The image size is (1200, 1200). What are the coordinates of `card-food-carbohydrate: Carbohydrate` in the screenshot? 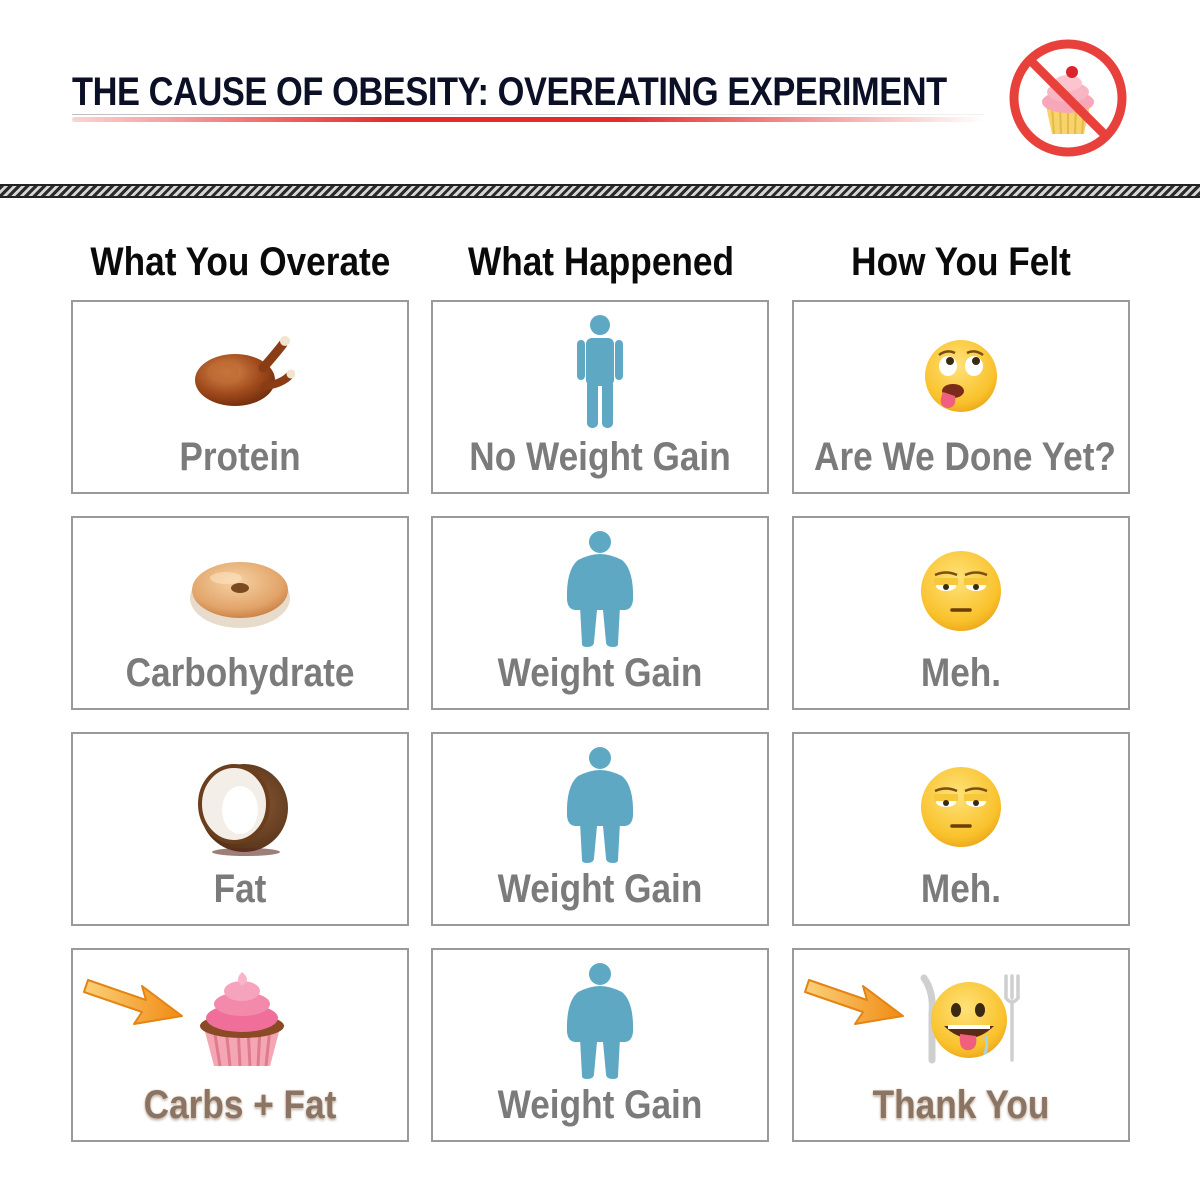 It's located at (240, 613).